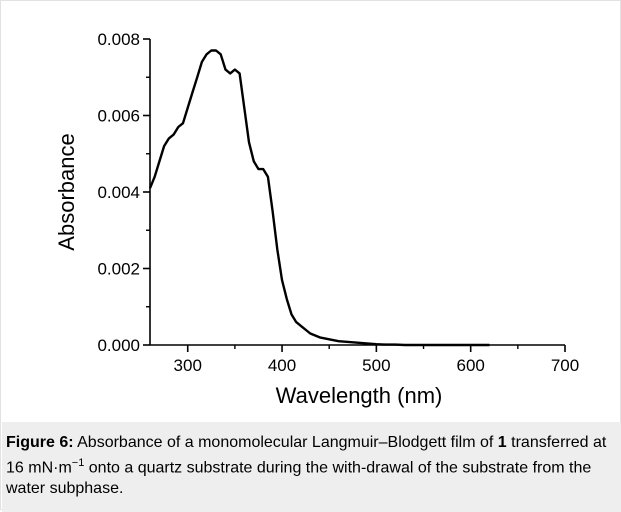  I want to click on x-tick-label: 600, so click(470, 365).